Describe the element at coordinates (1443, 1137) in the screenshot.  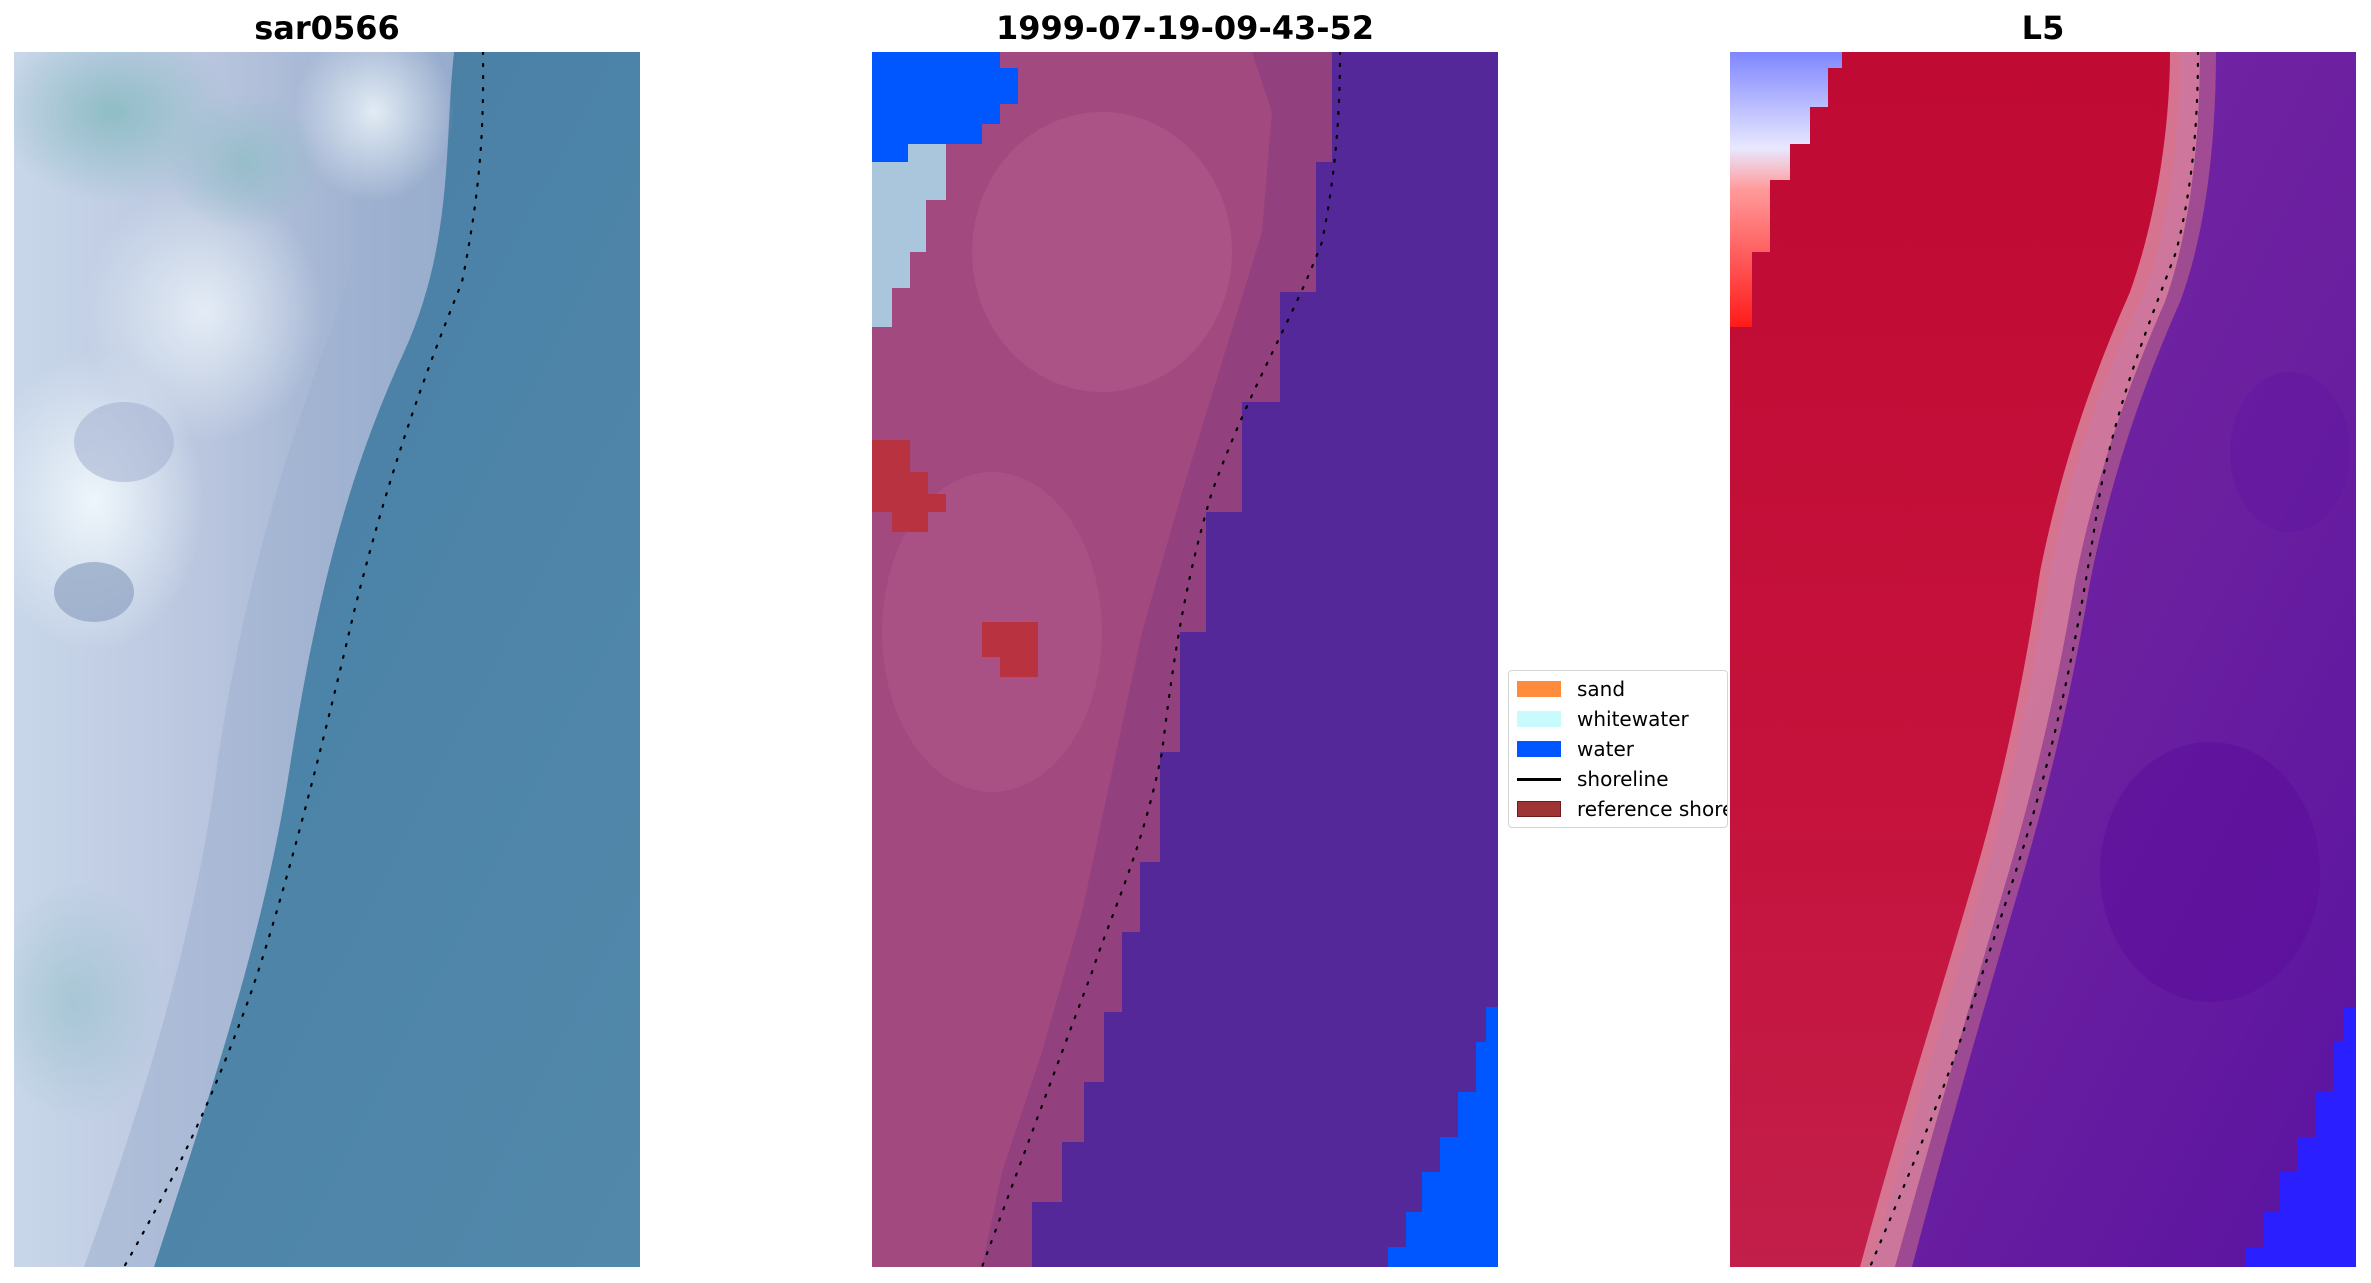
I see `water-class-area-sea` at that location.